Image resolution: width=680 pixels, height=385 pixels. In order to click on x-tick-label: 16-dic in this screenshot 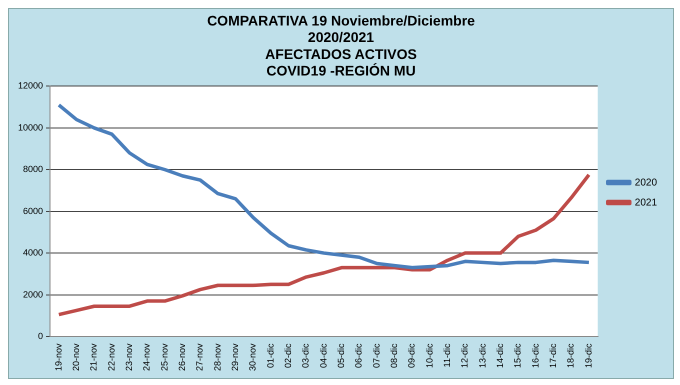, I will do `click(535, 355)`.